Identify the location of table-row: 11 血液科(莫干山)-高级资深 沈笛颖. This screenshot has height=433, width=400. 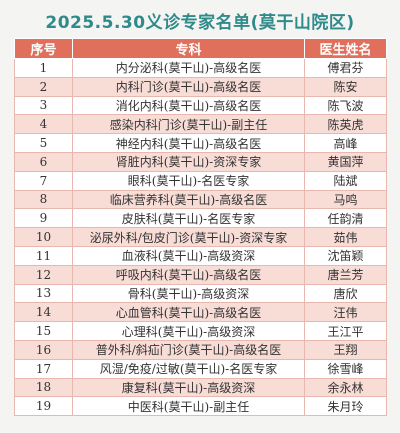
(200, 255).